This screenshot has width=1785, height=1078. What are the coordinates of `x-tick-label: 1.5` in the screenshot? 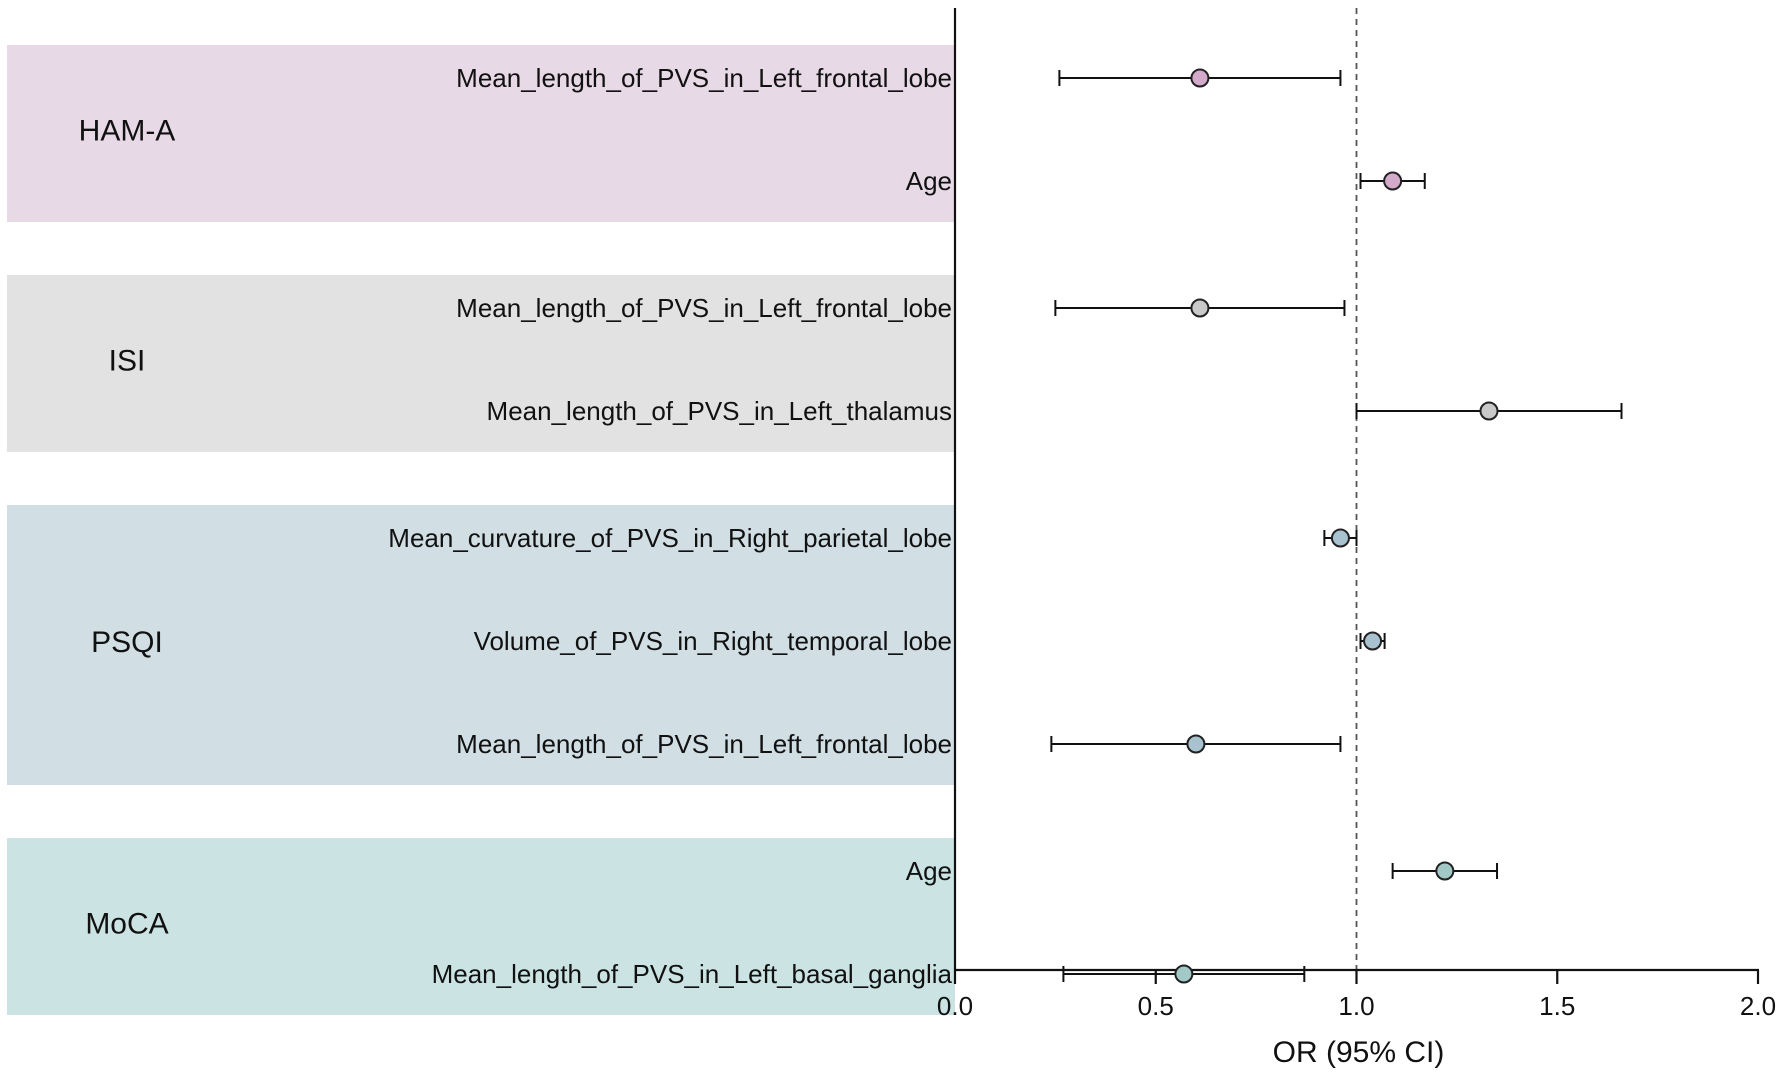 It's located at (1557, 1006).